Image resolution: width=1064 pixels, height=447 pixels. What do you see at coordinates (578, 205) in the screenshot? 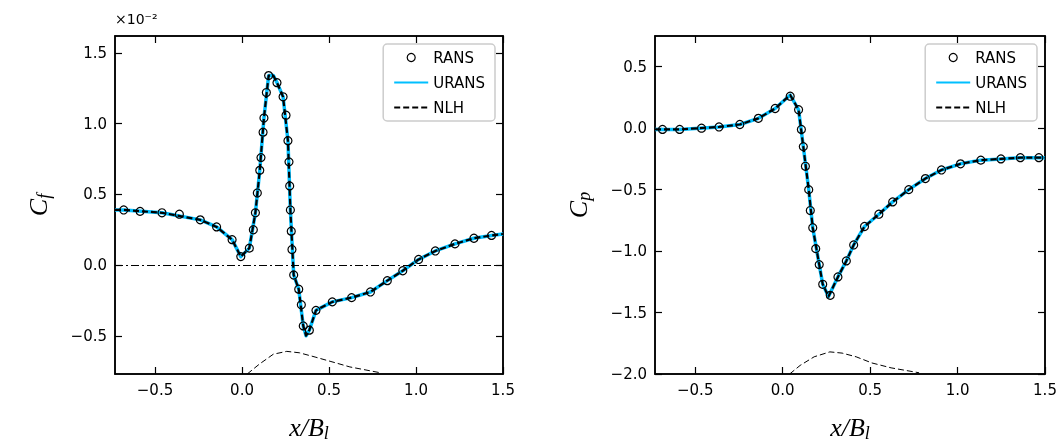
I see `y-axis-title: Cp` at bounding box center [578, 205].